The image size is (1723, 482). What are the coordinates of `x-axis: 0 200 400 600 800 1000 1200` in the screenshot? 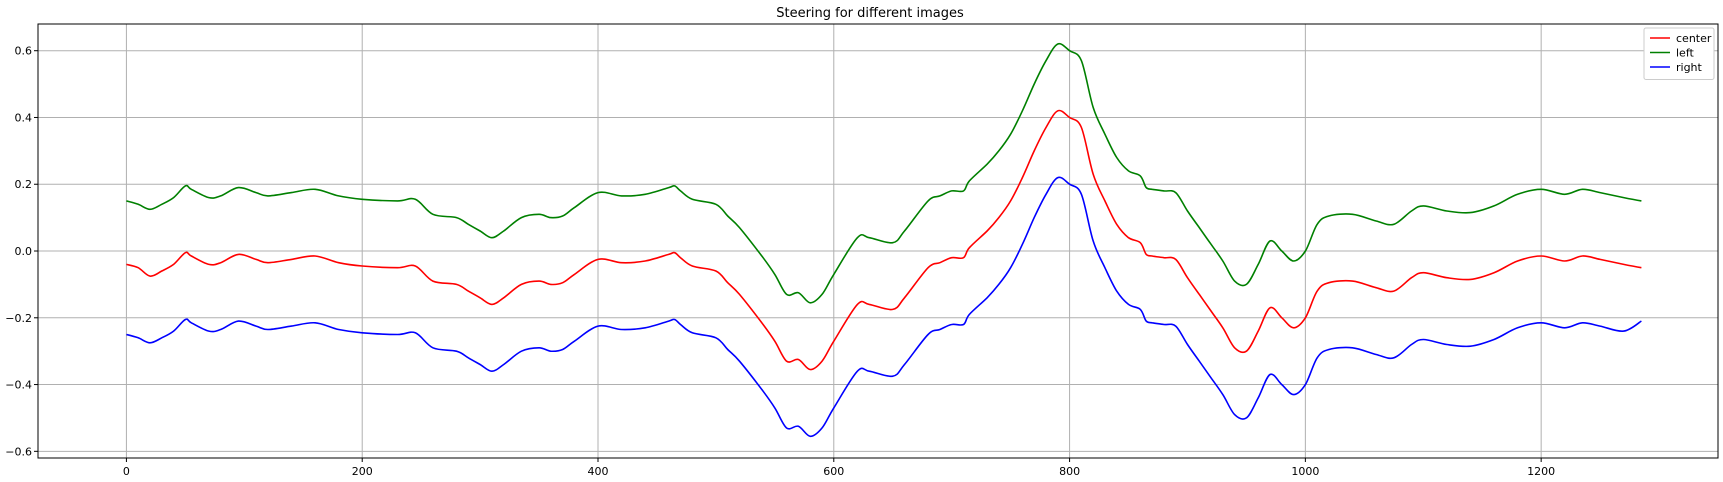 It's located at (839, 468).